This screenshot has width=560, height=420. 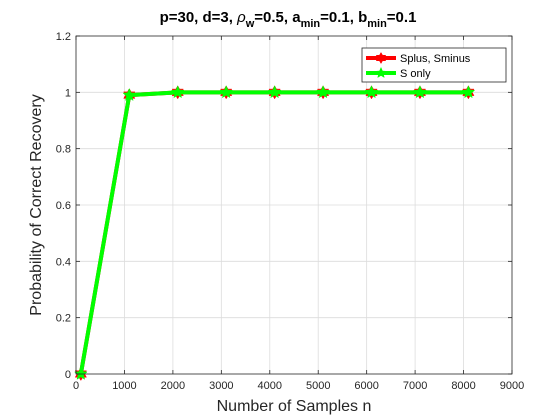 I want to click on legend-label-2: S only, so click(x=415, y=74).